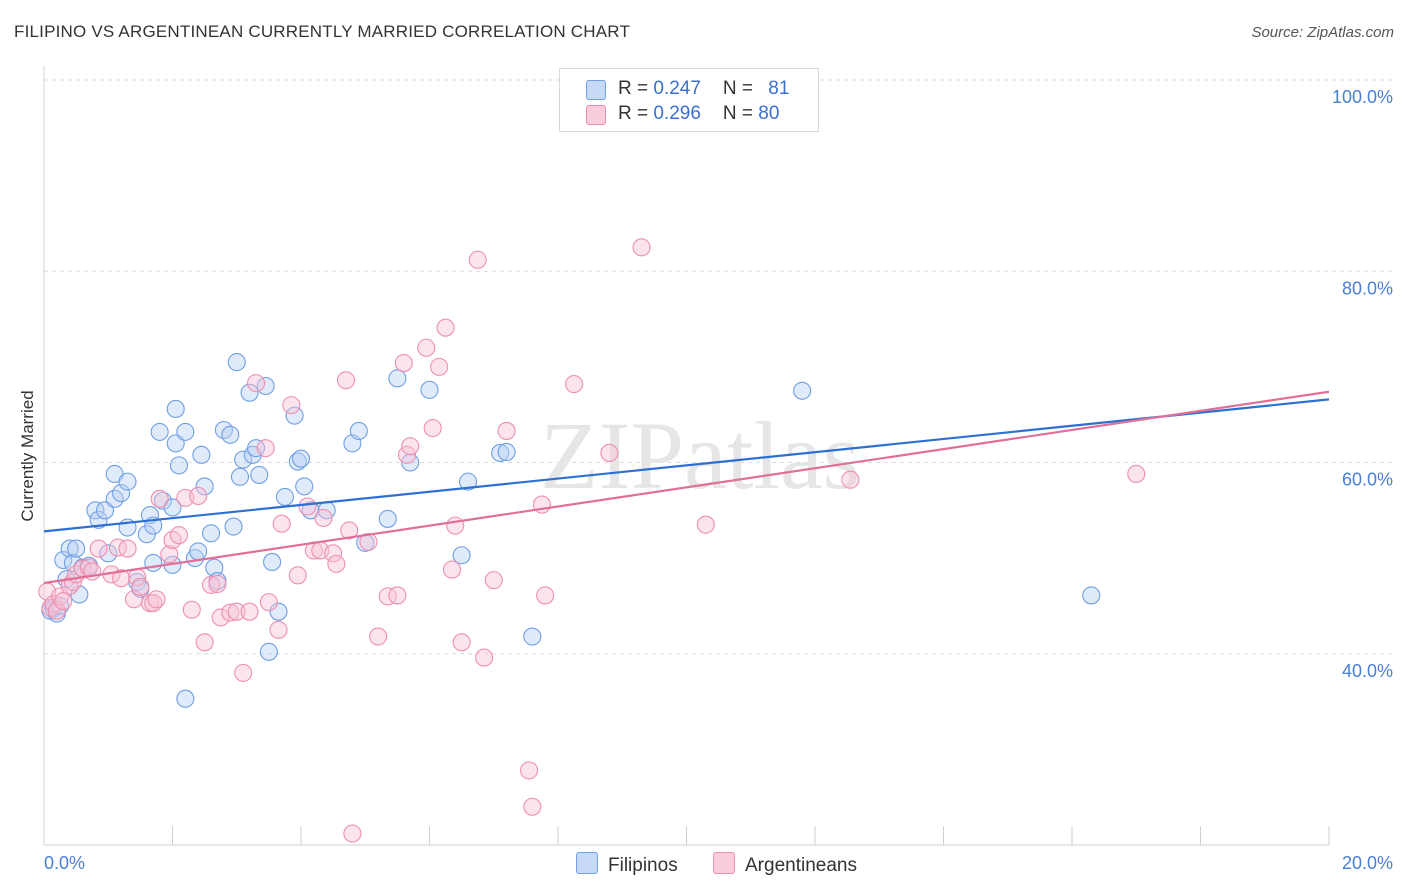 The width and height of the screenshot is (1406, 892). I want to click on source-label: Source: ZipAtlas.com, so click(1322, 32).